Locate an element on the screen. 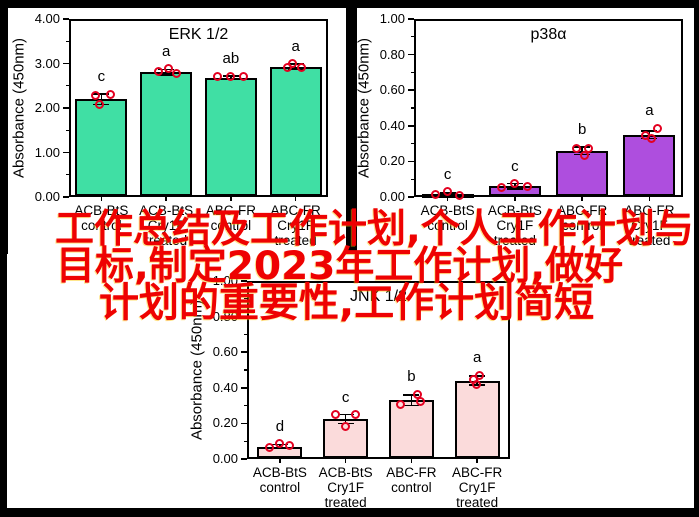 The width and height of the screenshot is (699, 517). p38-ytick-label: 0.80 is located at coordinates (392, 54).